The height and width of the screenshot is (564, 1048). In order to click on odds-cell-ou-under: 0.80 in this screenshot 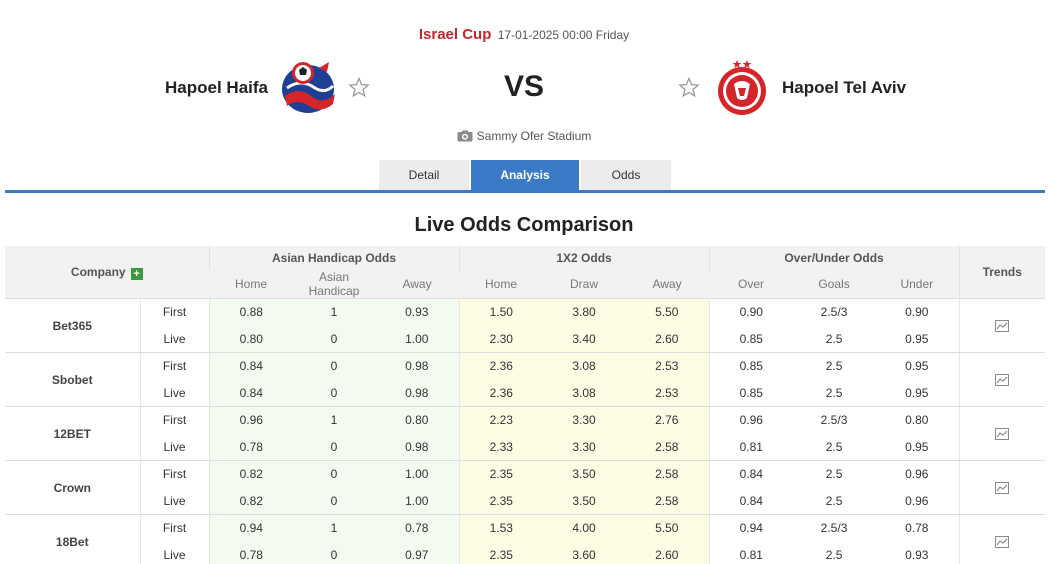, I will do `click(917, 420)`.